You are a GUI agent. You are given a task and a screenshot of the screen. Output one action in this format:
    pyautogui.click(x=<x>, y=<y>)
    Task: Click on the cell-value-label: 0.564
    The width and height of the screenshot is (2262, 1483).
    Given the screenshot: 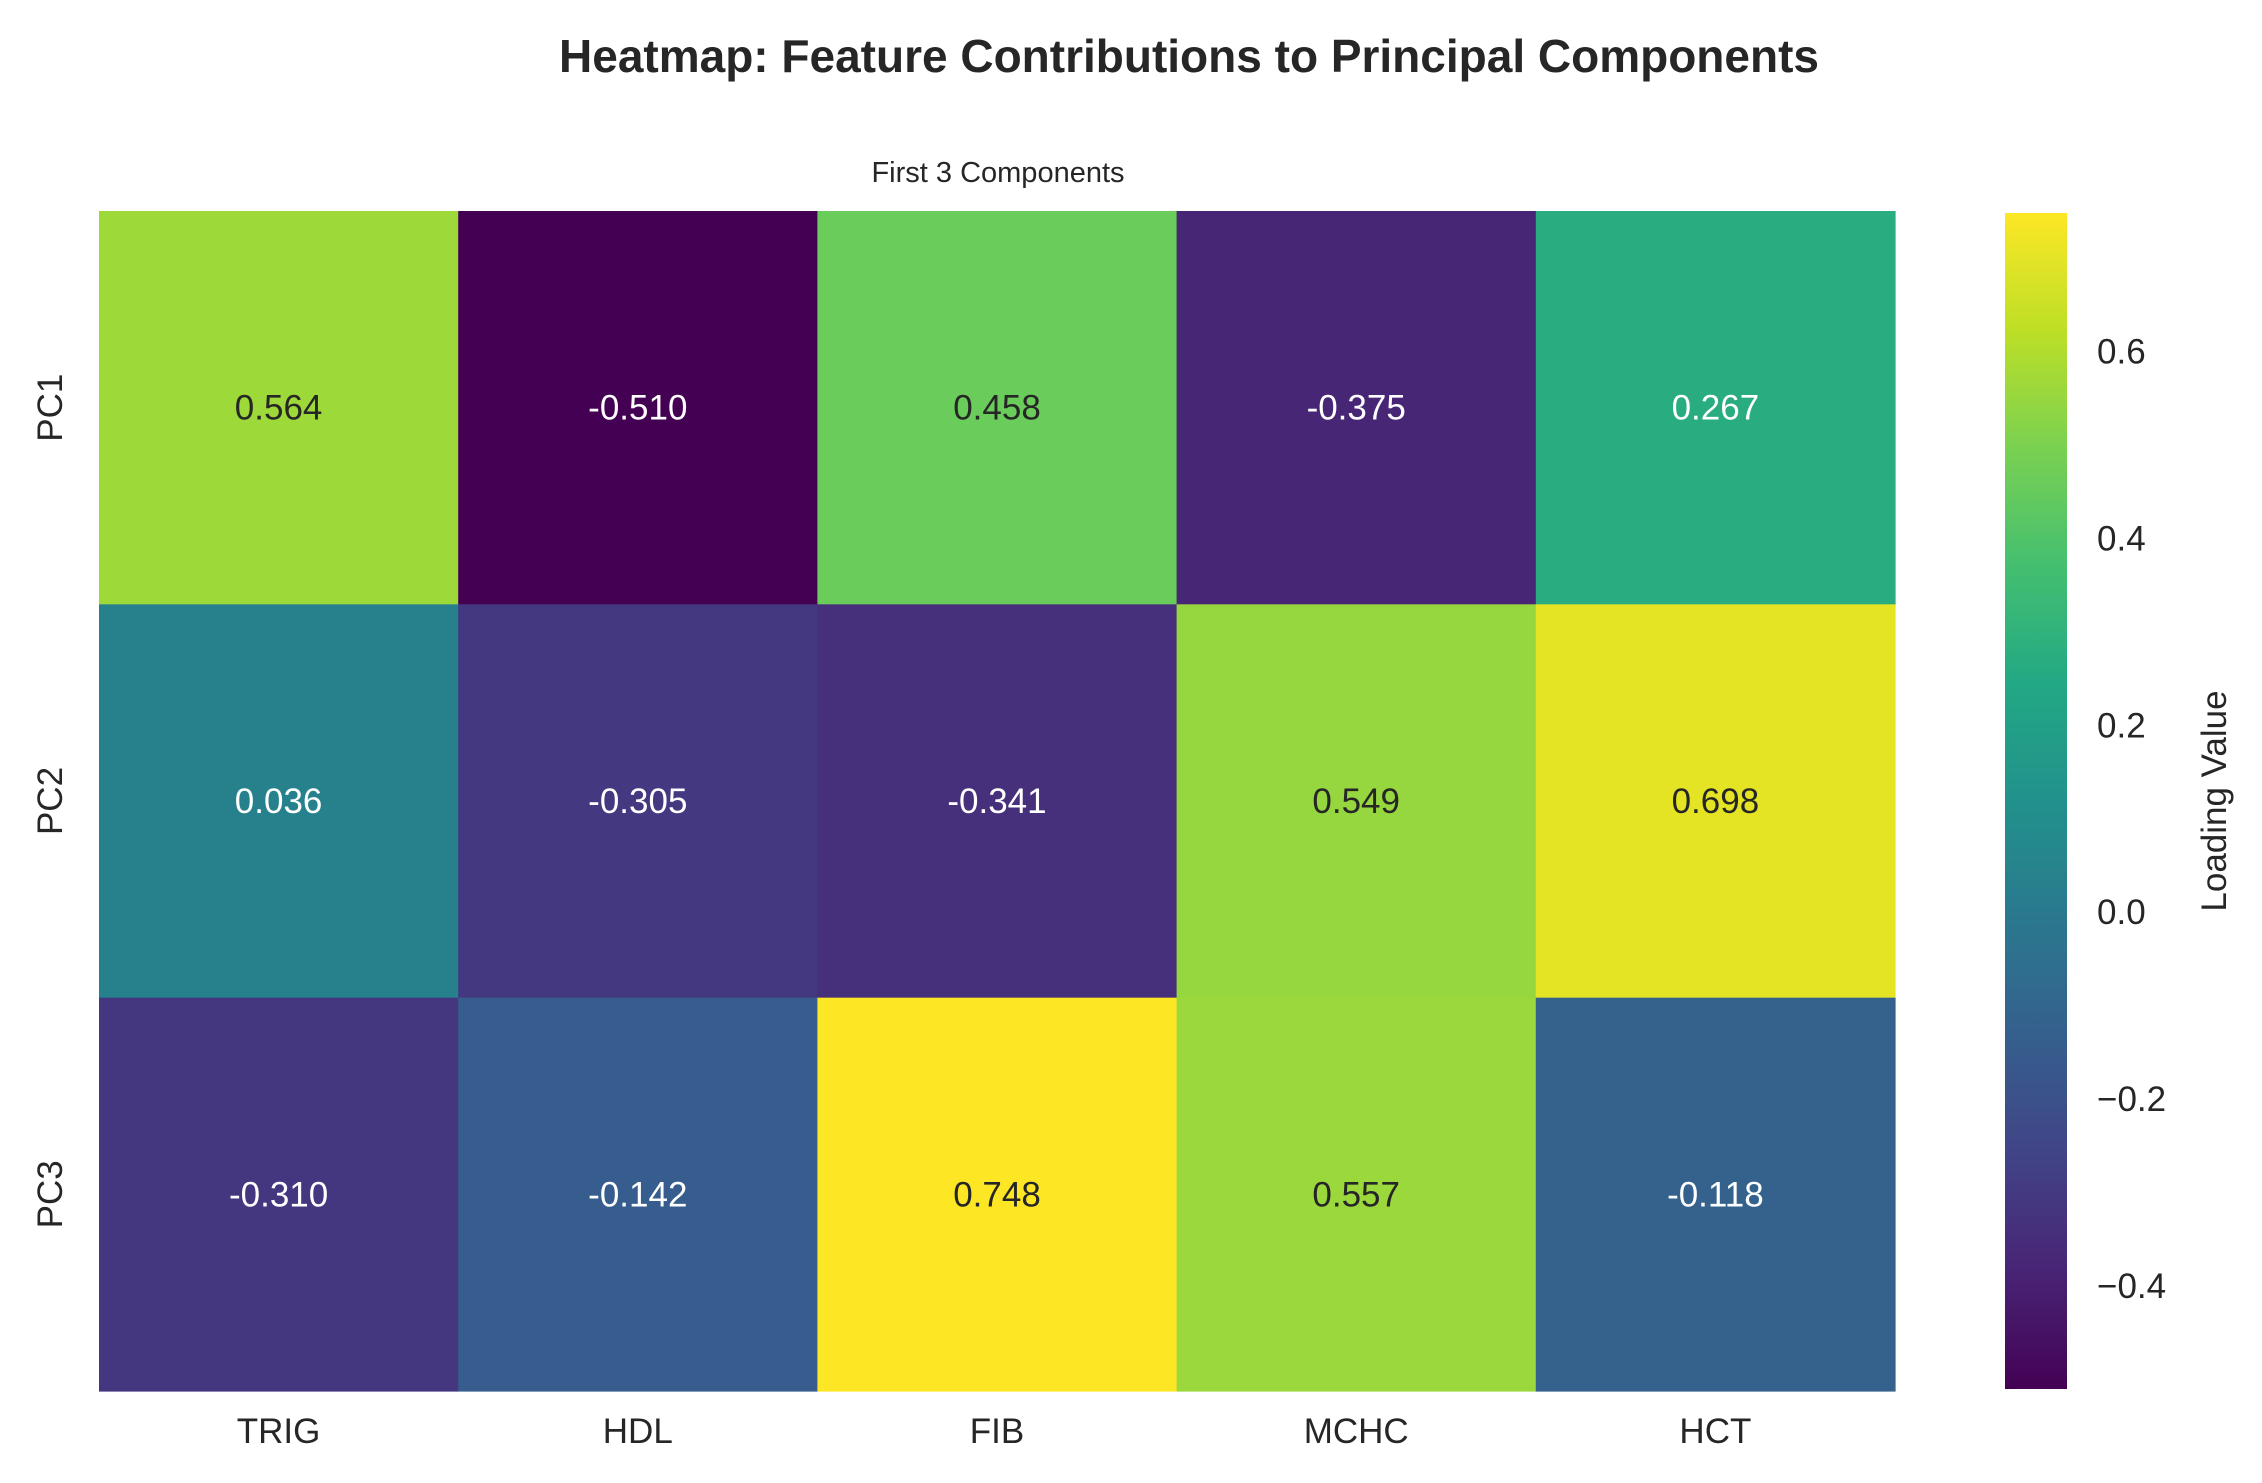 What is the action you would take?
    pyautogui.click(x=279, y=408)
    